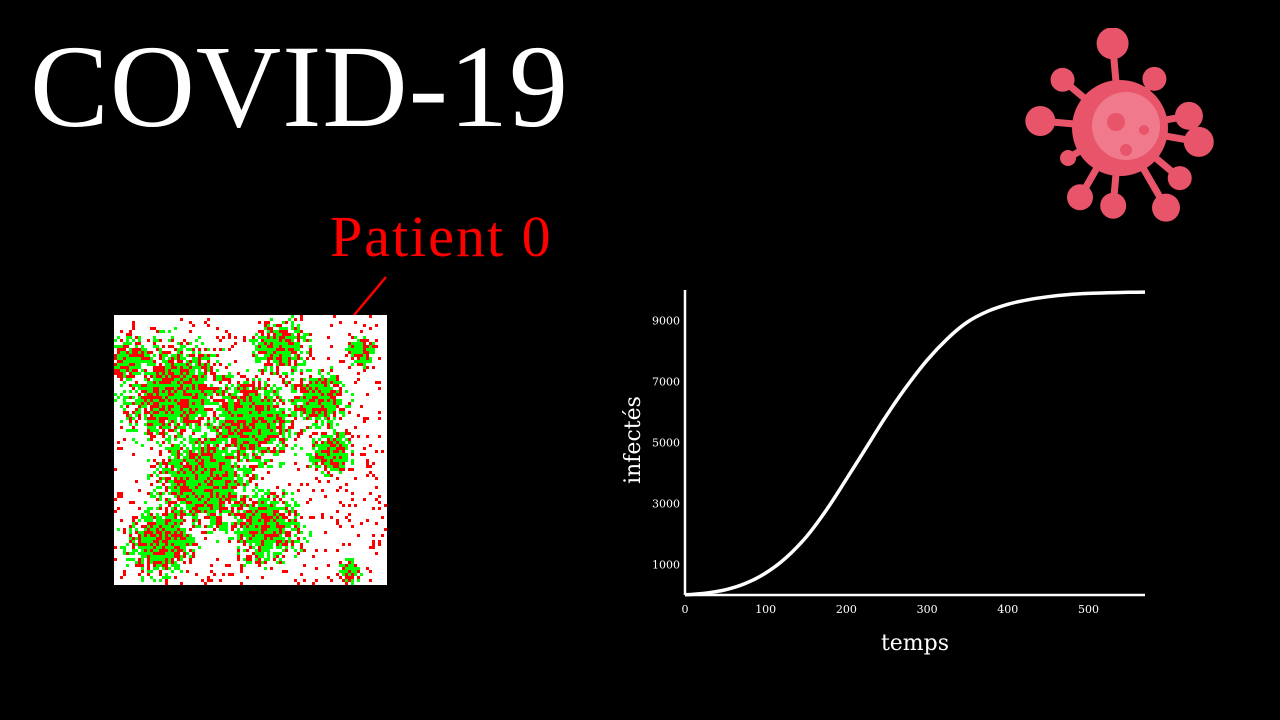 This screenshot has width=1280, height=720. What do you see at coordinates (666, 321) in the screenshot?
I see `y-tick-label: 9000` at bounding box center [666, 321].